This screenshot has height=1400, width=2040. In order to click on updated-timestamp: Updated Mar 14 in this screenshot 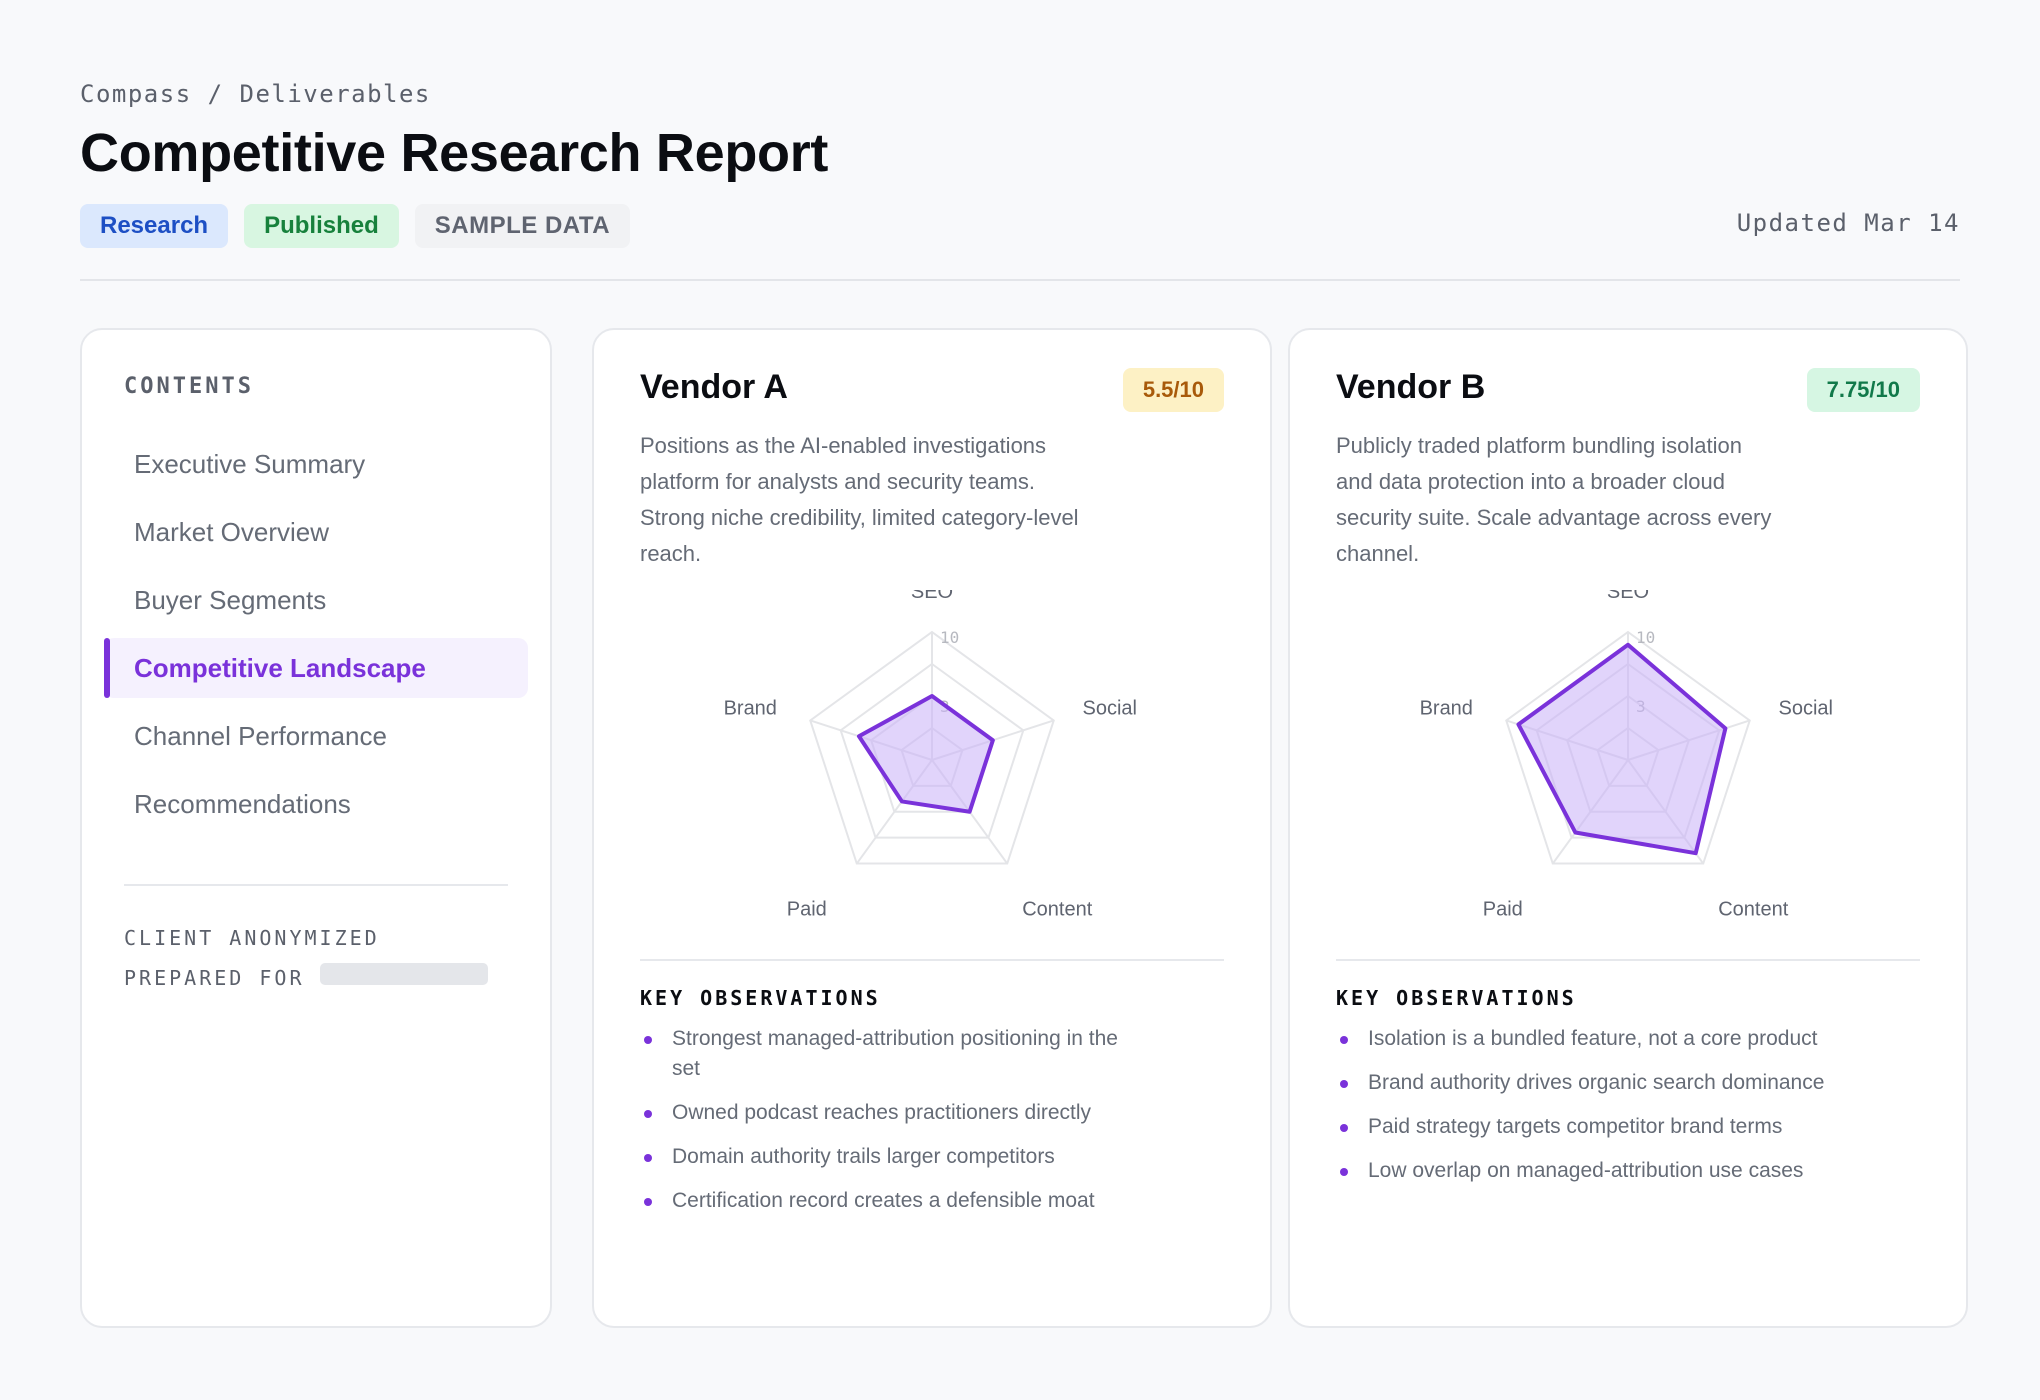, I will do `click(1848, 223)`.